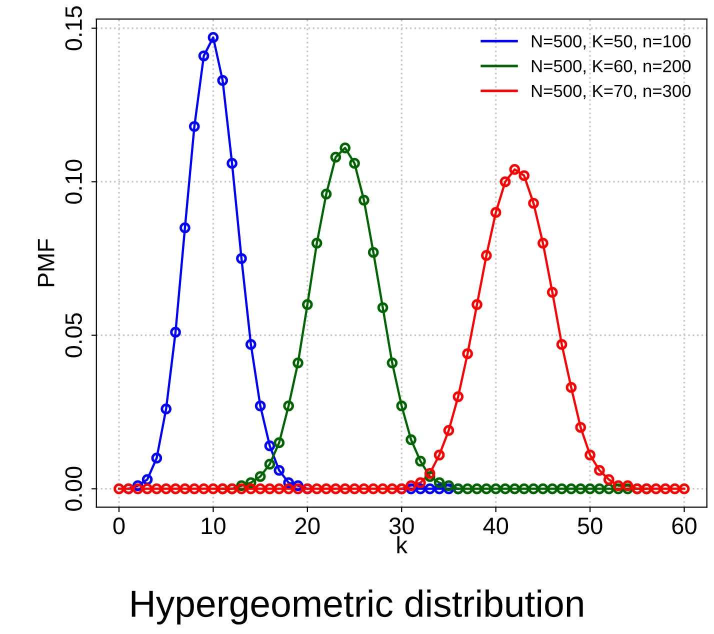 This screenshot has width=714, height=634. Describe the element at coordinates (307, 526) in the screenshot. I see `x-tick-label: 20` at that location.